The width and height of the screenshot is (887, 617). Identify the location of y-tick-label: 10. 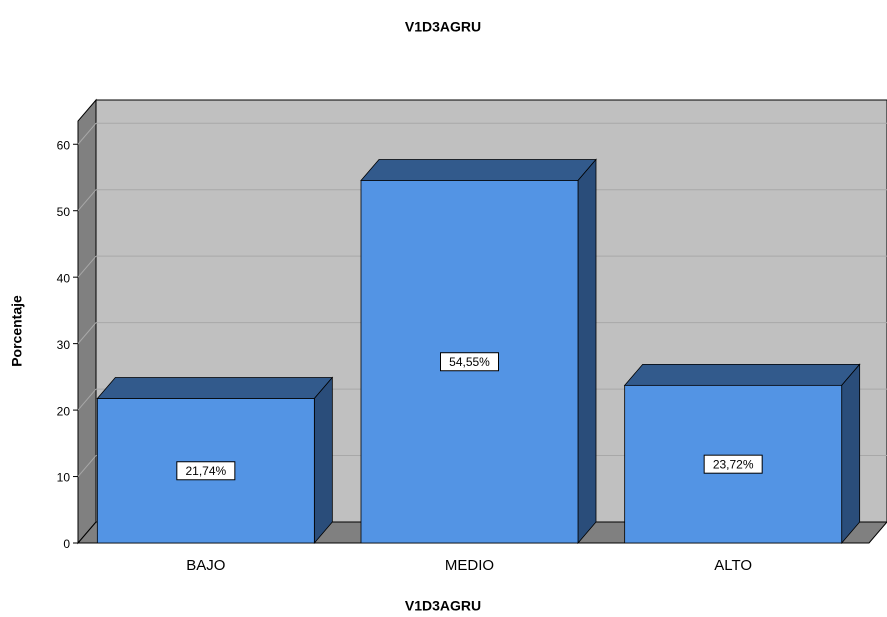
(64, 478).